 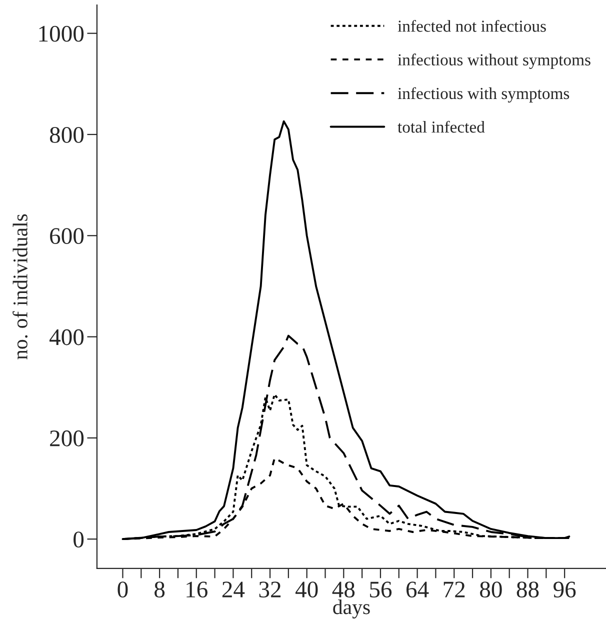 I want to click on legend-label: total infected, so click(x=441, y=126).